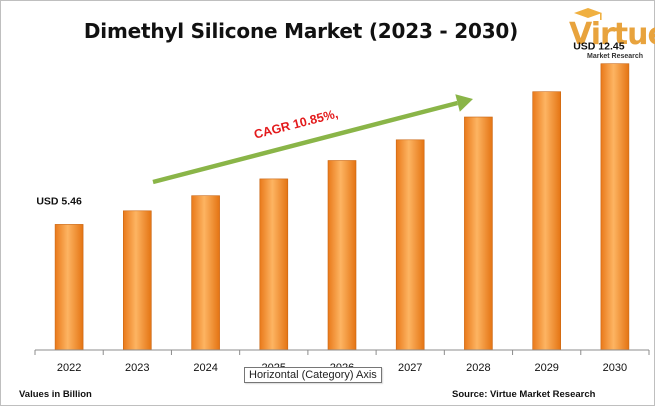 Image resolution: width=655 pixels, height=406 pixels. What do you see at coordinates (464, 103) in the screenshot?
I see `arrow-head` at bounding box center [464, 103].